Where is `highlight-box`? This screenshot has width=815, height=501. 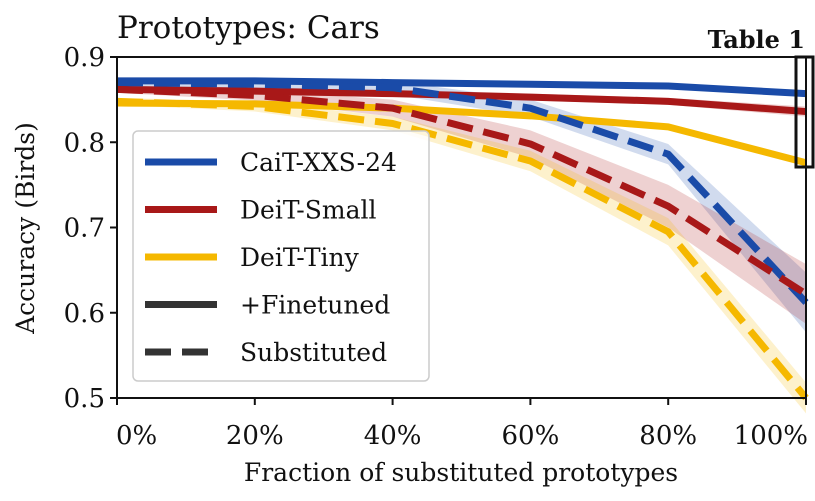 highlight-box is located at coordinates (804, 112).